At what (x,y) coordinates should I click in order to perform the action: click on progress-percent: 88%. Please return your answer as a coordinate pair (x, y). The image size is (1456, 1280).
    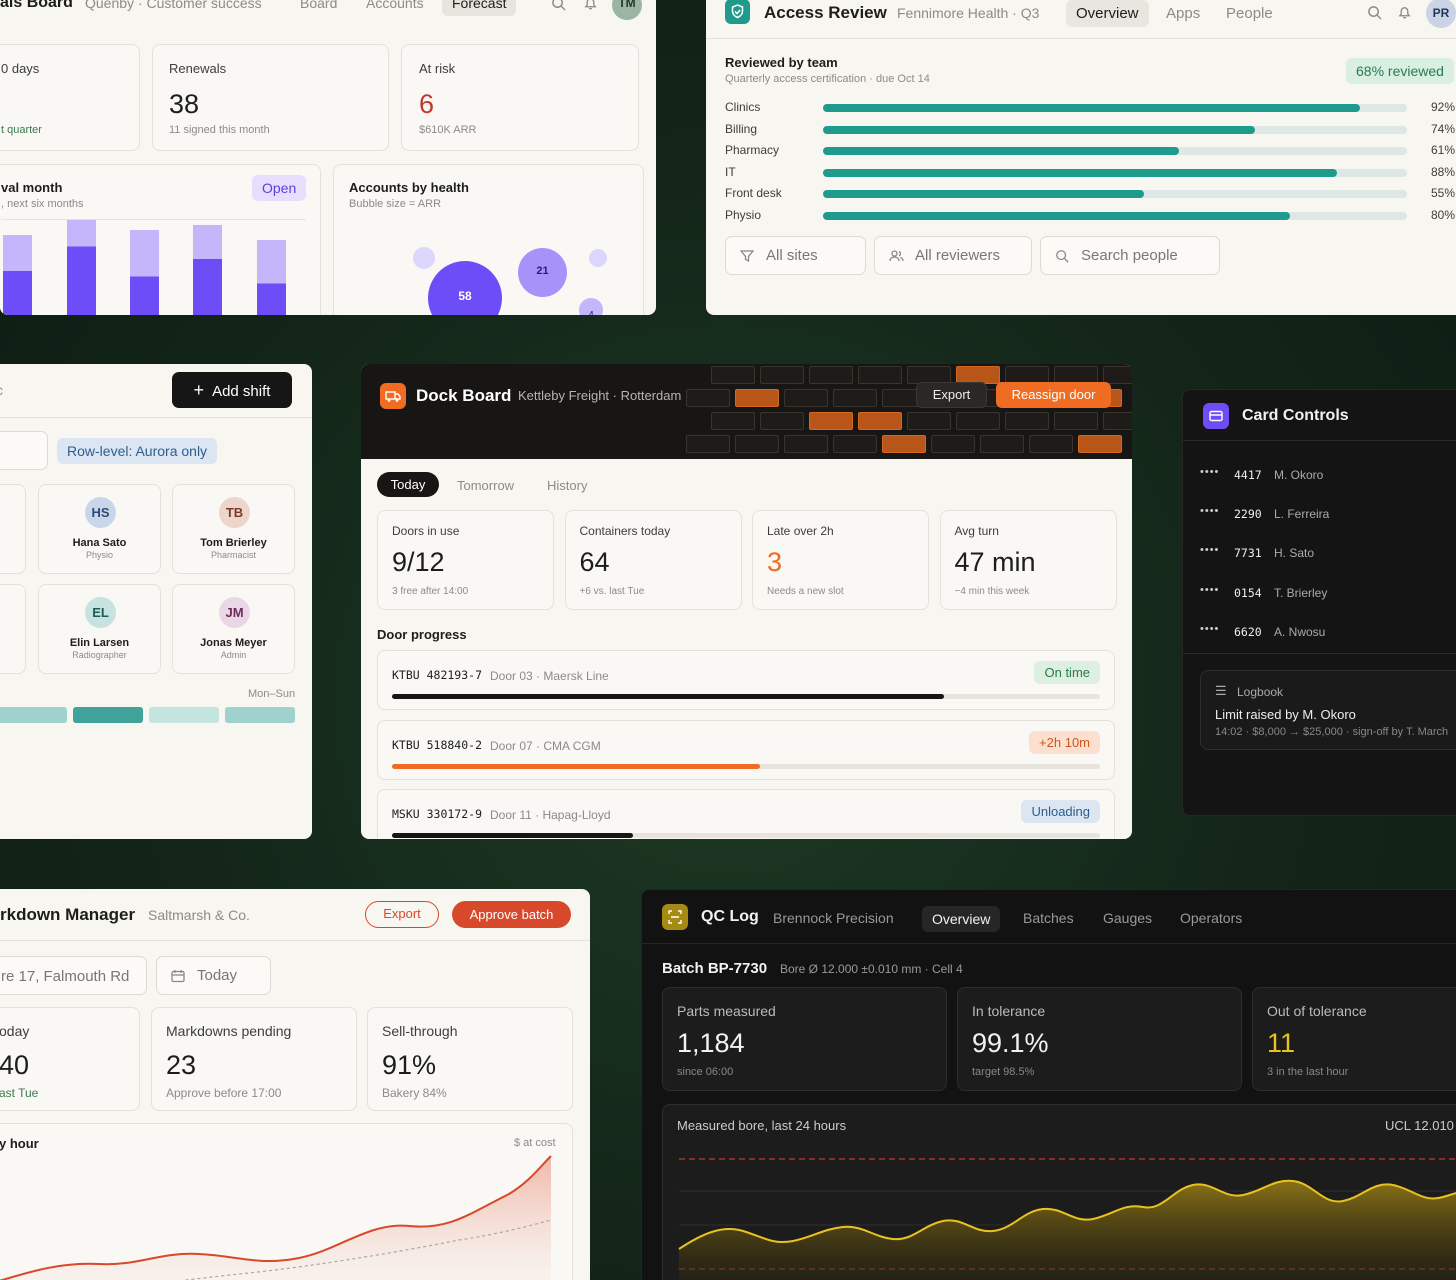
    Looking at the image, I should click on (1443, 171).